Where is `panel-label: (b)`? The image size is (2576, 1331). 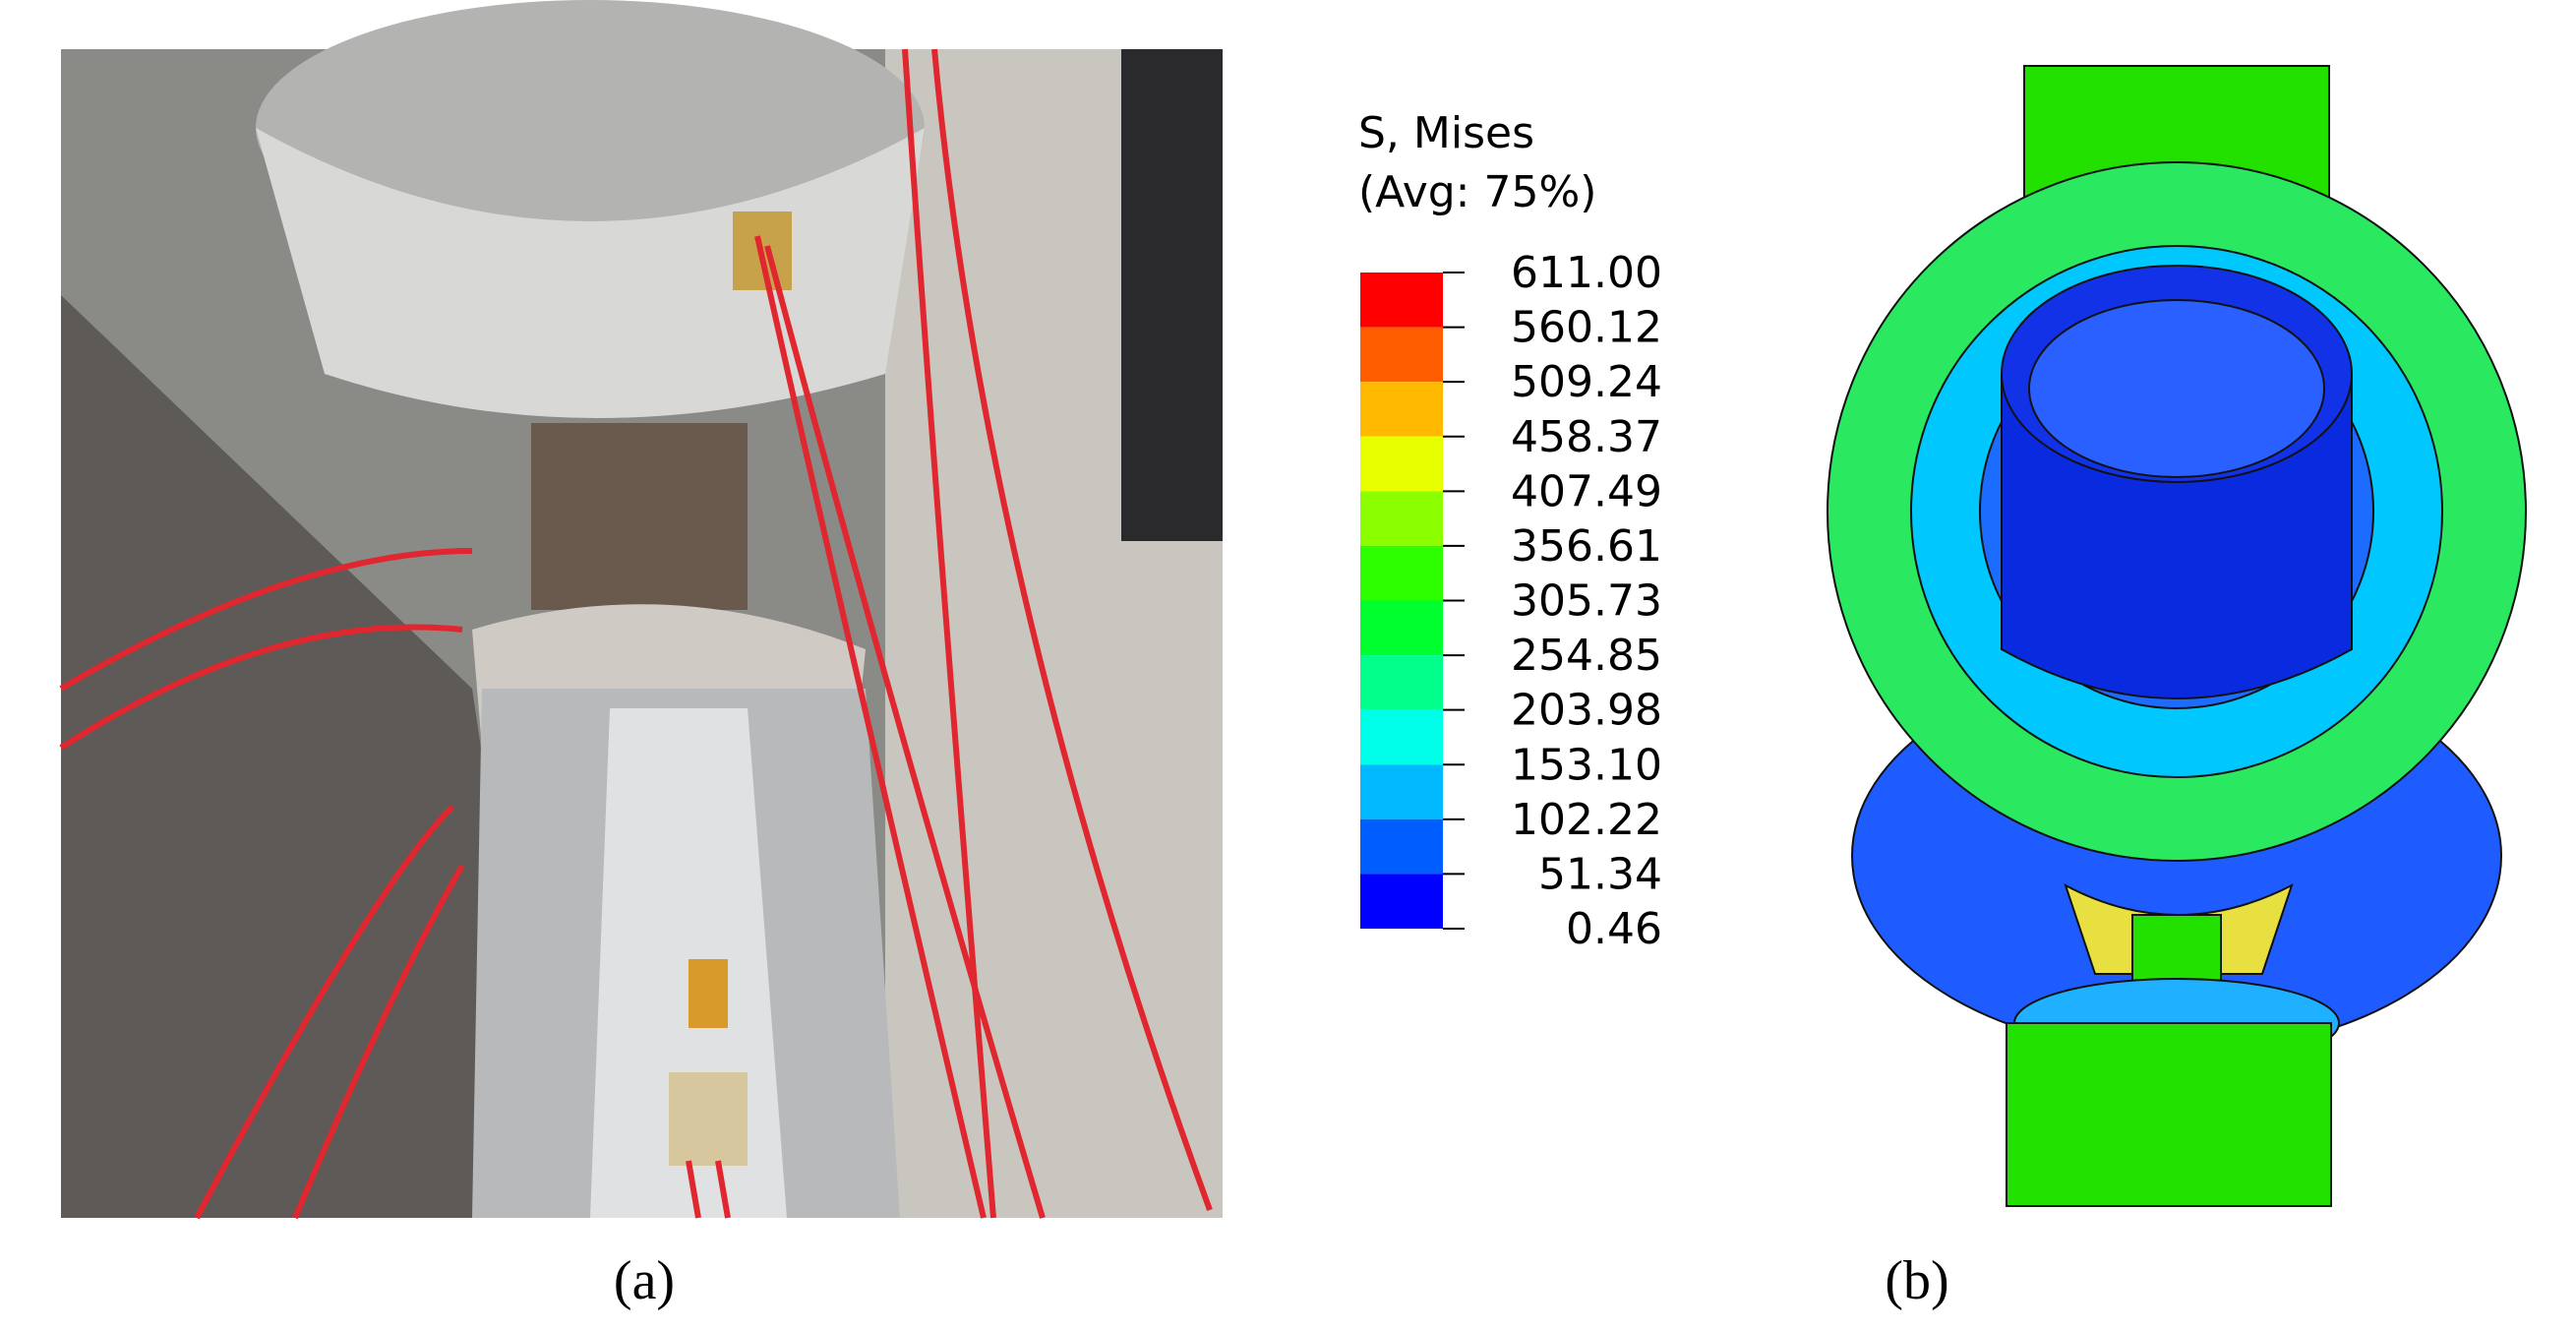
panel-label: (b) is located at coordinates (1916, 1280).